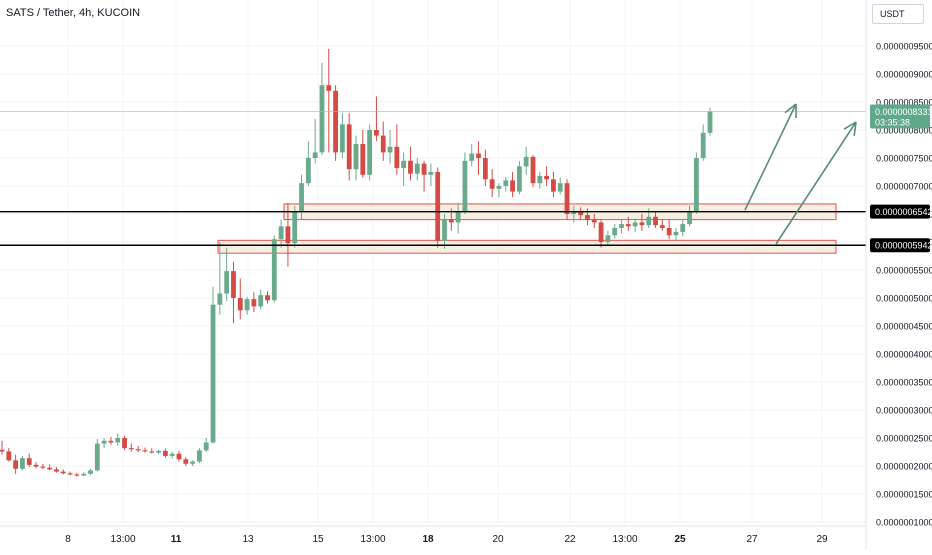  What do you see at coordinates (904, 439) in the screenshot?
I see `y-tick-label: 0.0000002500` at bounding box center [904, 439].